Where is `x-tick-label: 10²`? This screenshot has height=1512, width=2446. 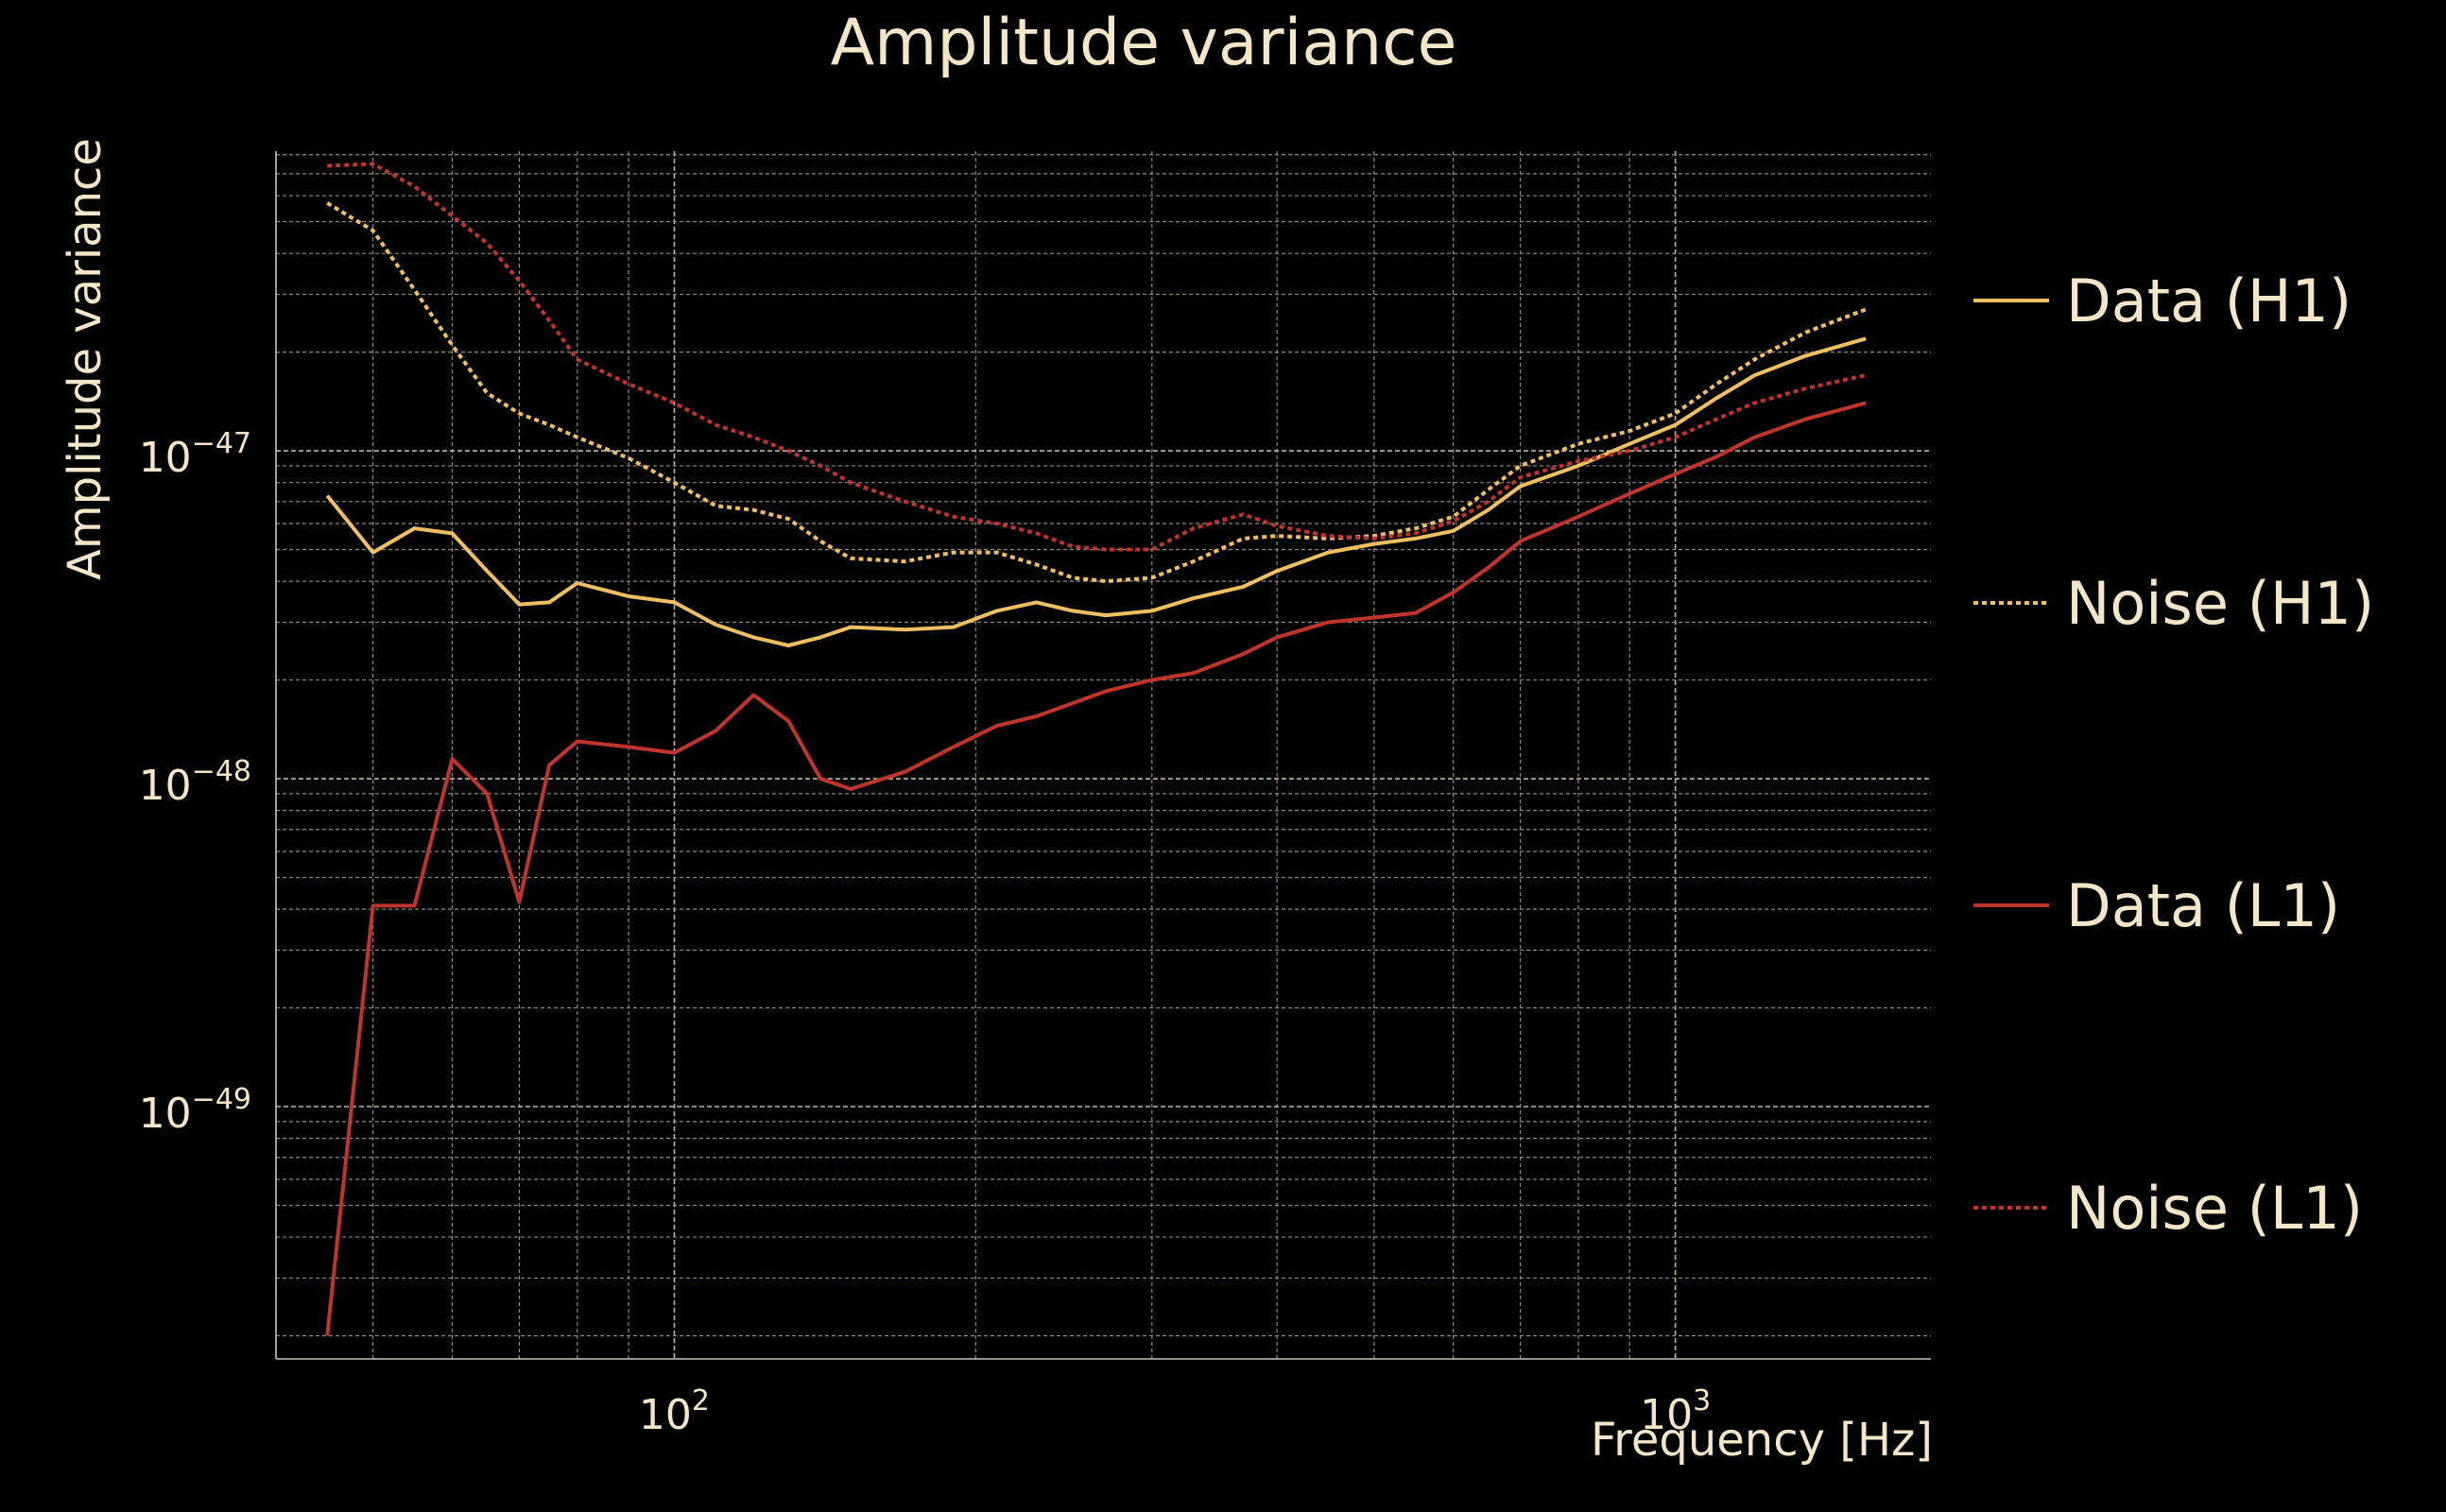 x-tick-label: 10² is located at coordinates (674, 1411).